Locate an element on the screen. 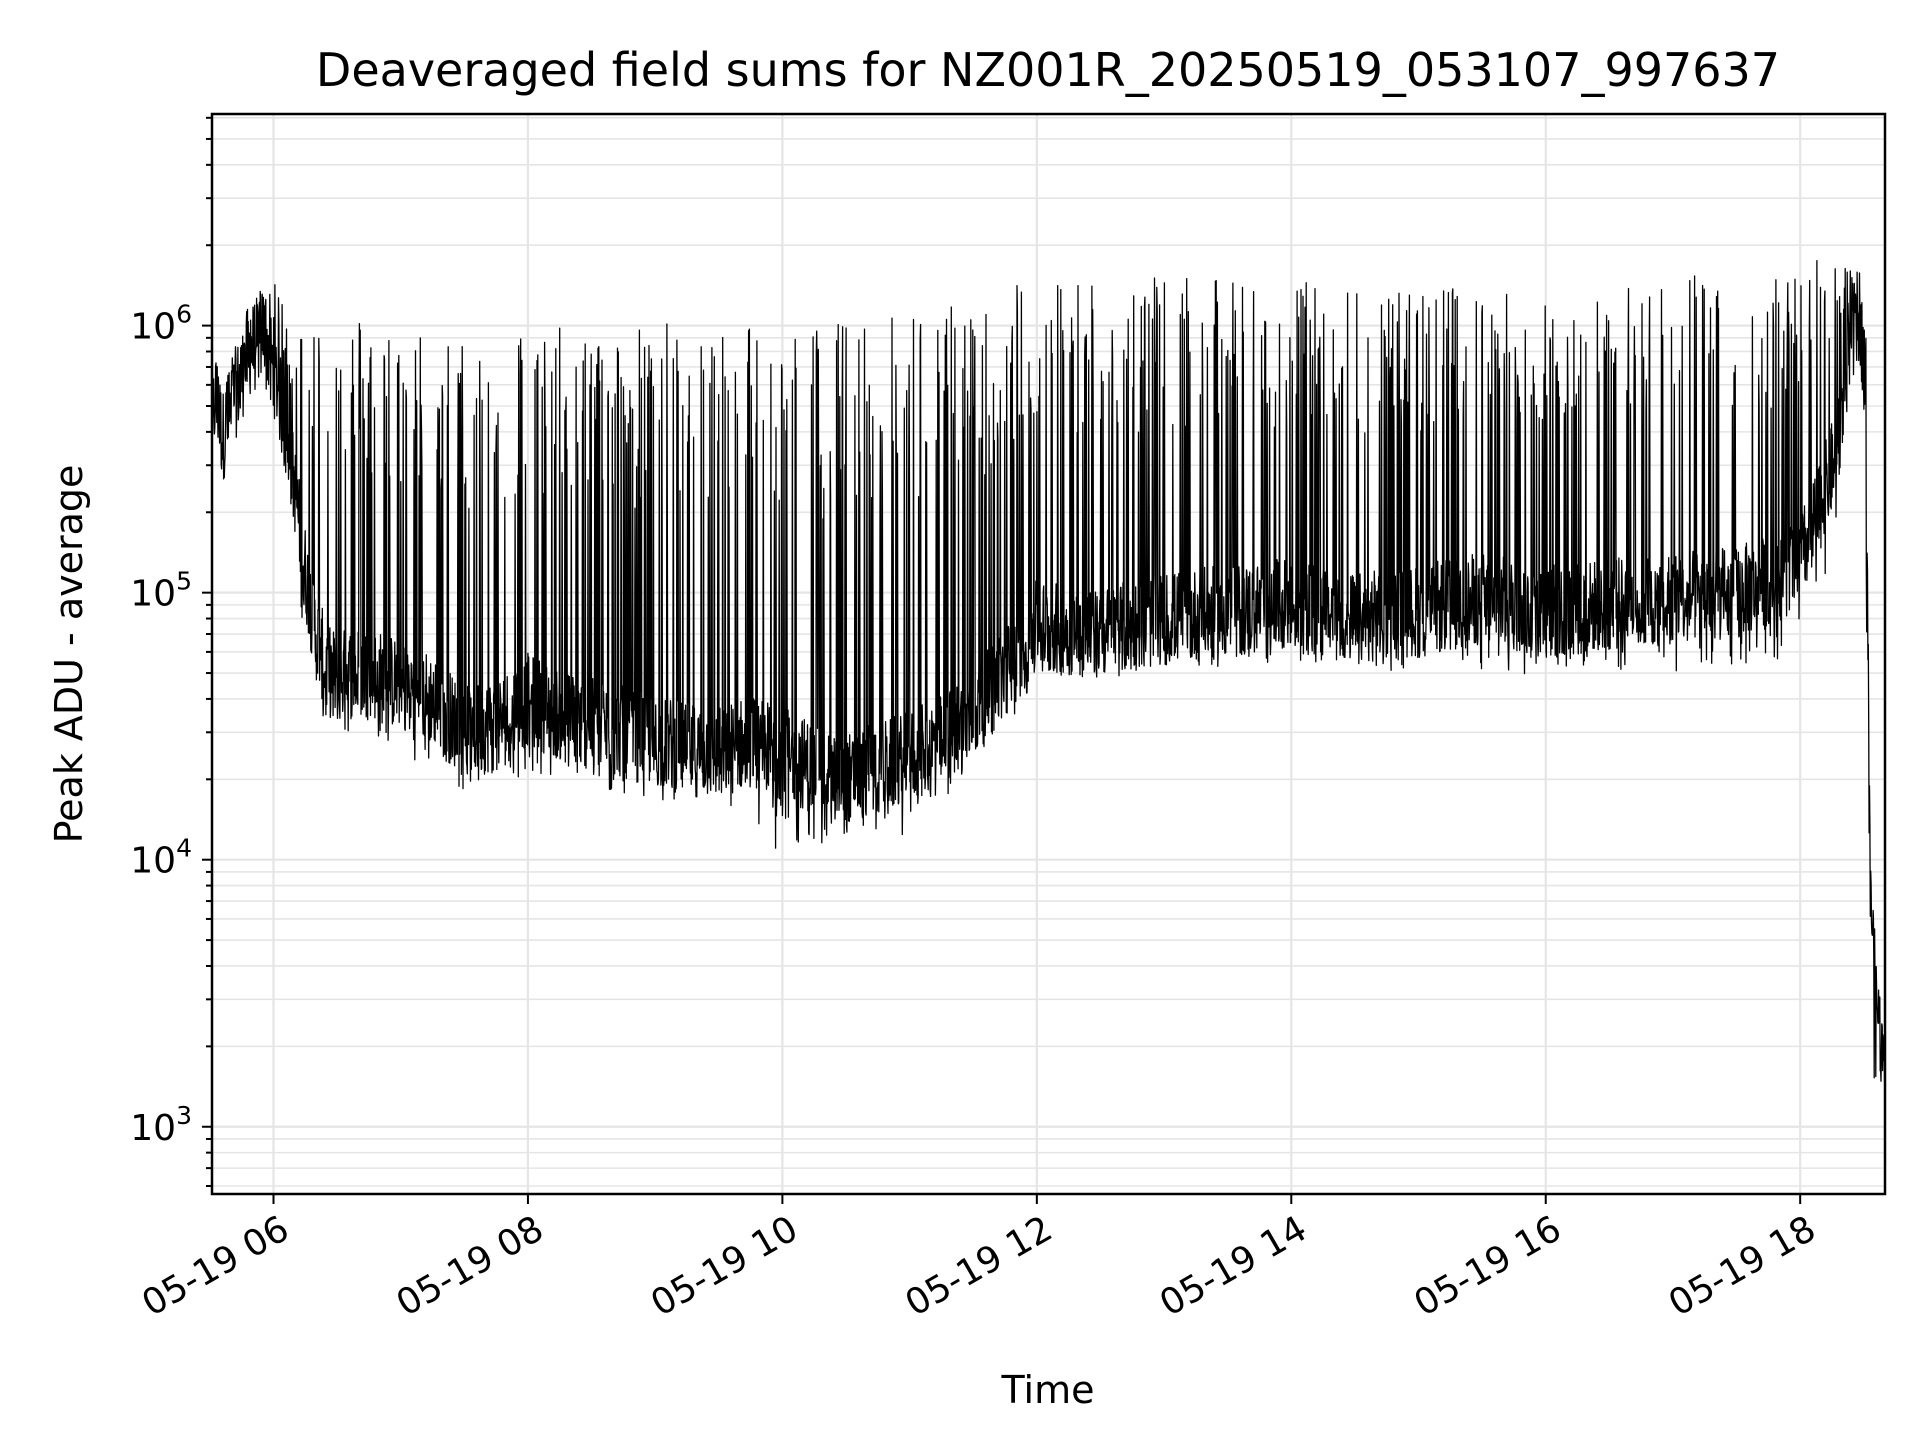  x-tick-label: 05-19 16 is located at coordinates (1488, 1266).